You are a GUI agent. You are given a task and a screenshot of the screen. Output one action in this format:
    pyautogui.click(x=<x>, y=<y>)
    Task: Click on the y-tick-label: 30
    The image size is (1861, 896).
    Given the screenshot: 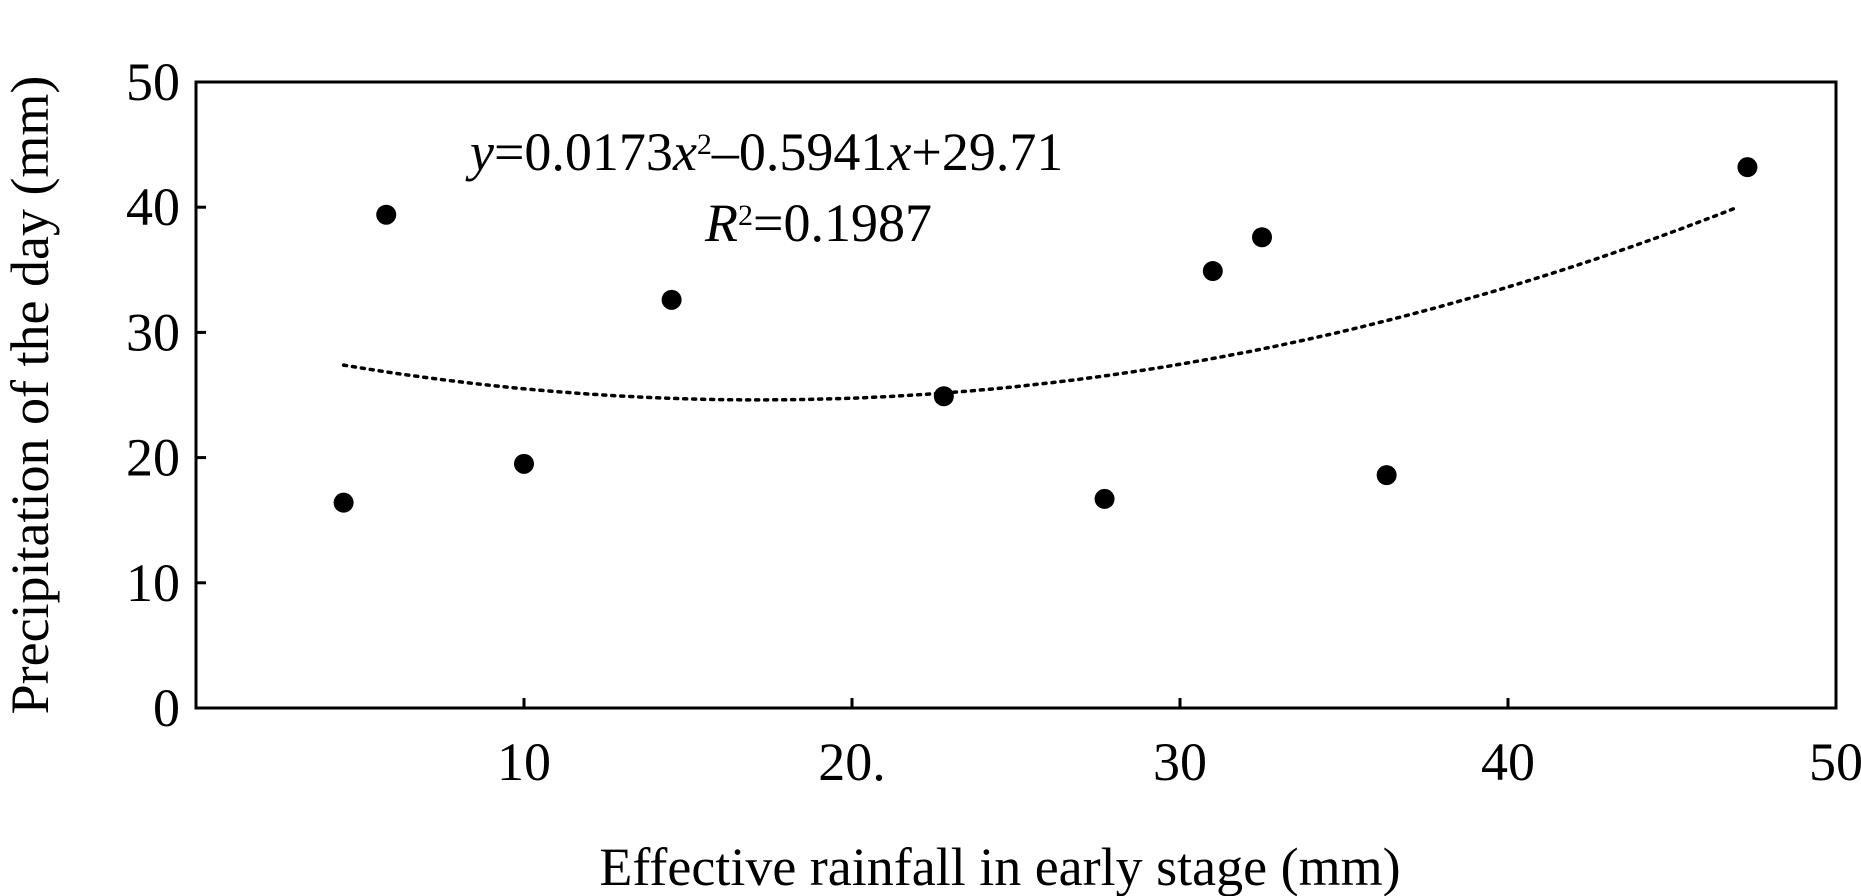 What is the action you would take?
    pyautogui.click(x=153, y=332)
    